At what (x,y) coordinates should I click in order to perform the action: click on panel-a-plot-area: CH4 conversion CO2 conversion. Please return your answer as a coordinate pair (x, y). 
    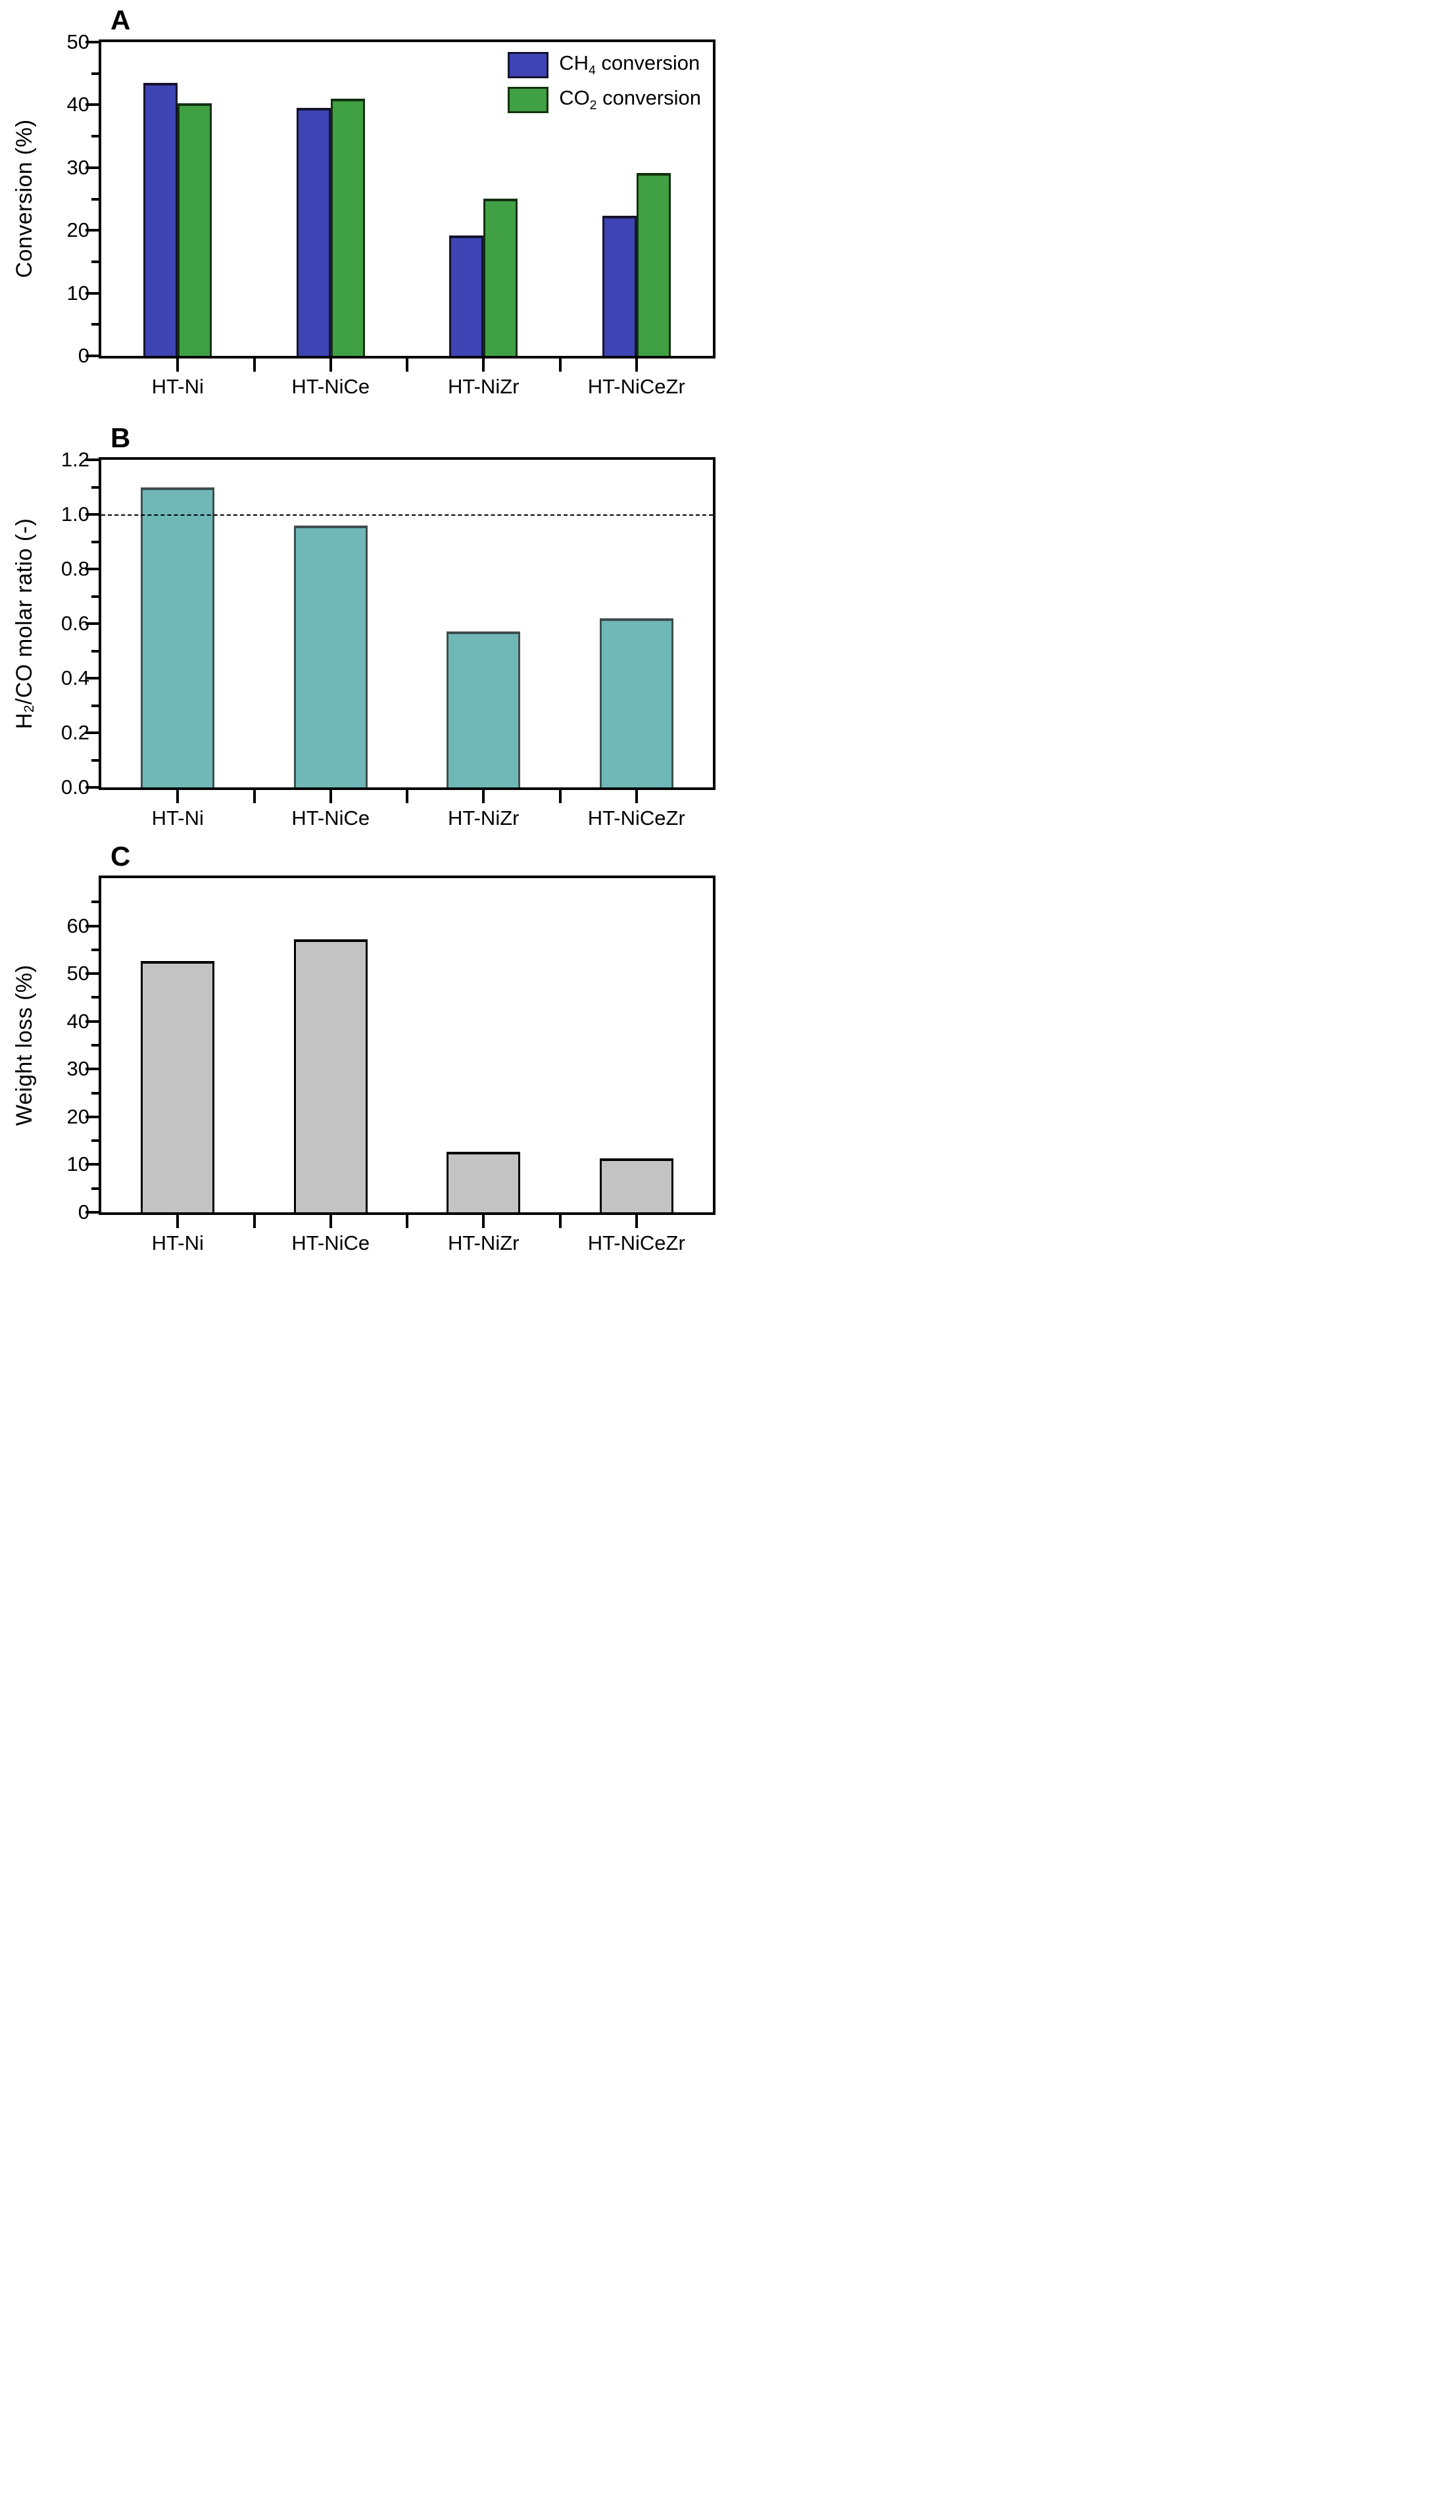
    Looking at the image, I should click on (407, 198).